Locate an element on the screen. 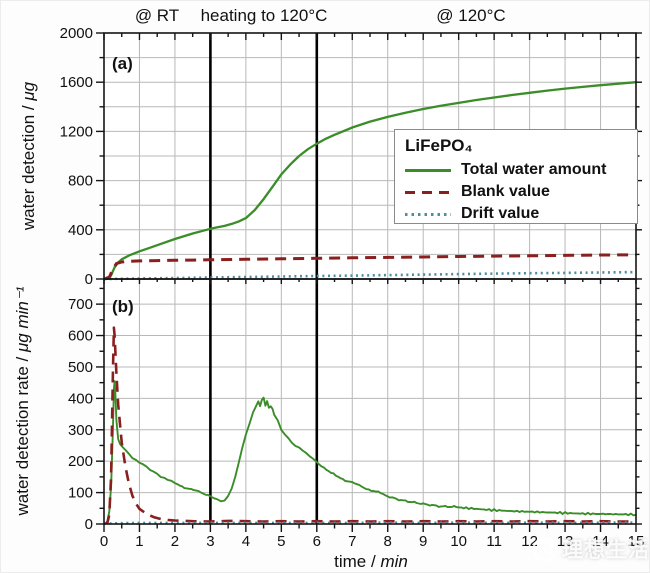 The width and height of the screenshot is (650, 573). legend-item-label: Total water amount is located at coordinates (534, 169).